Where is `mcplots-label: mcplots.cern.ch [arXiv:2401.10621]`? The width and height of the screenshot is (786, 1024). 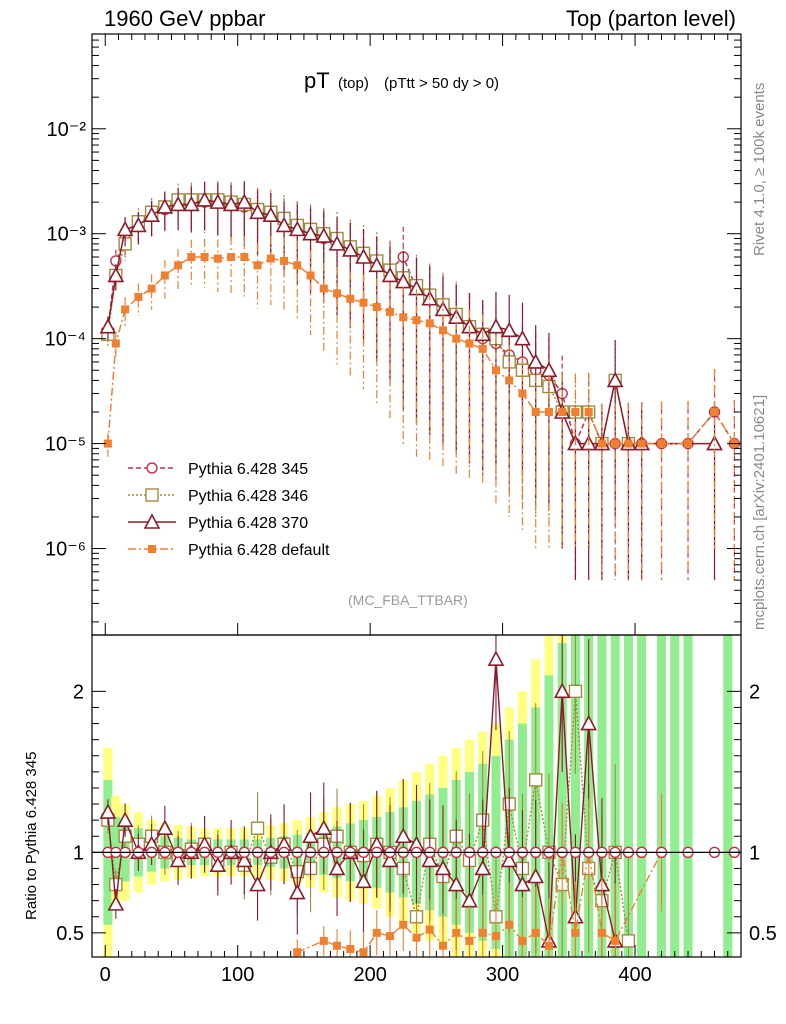 mcplots-label: mcplots.cern.ch [arXiv:2401.10621] is located at coordinates (759, 512).